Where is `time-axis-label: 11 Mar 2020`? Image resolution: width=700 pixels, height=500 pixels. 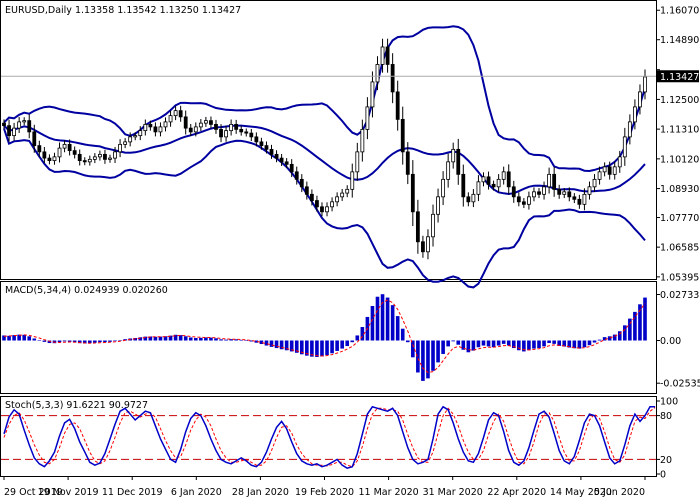
time-axis-label: 11 Mar 2020 is located at coordinates (388, 492).